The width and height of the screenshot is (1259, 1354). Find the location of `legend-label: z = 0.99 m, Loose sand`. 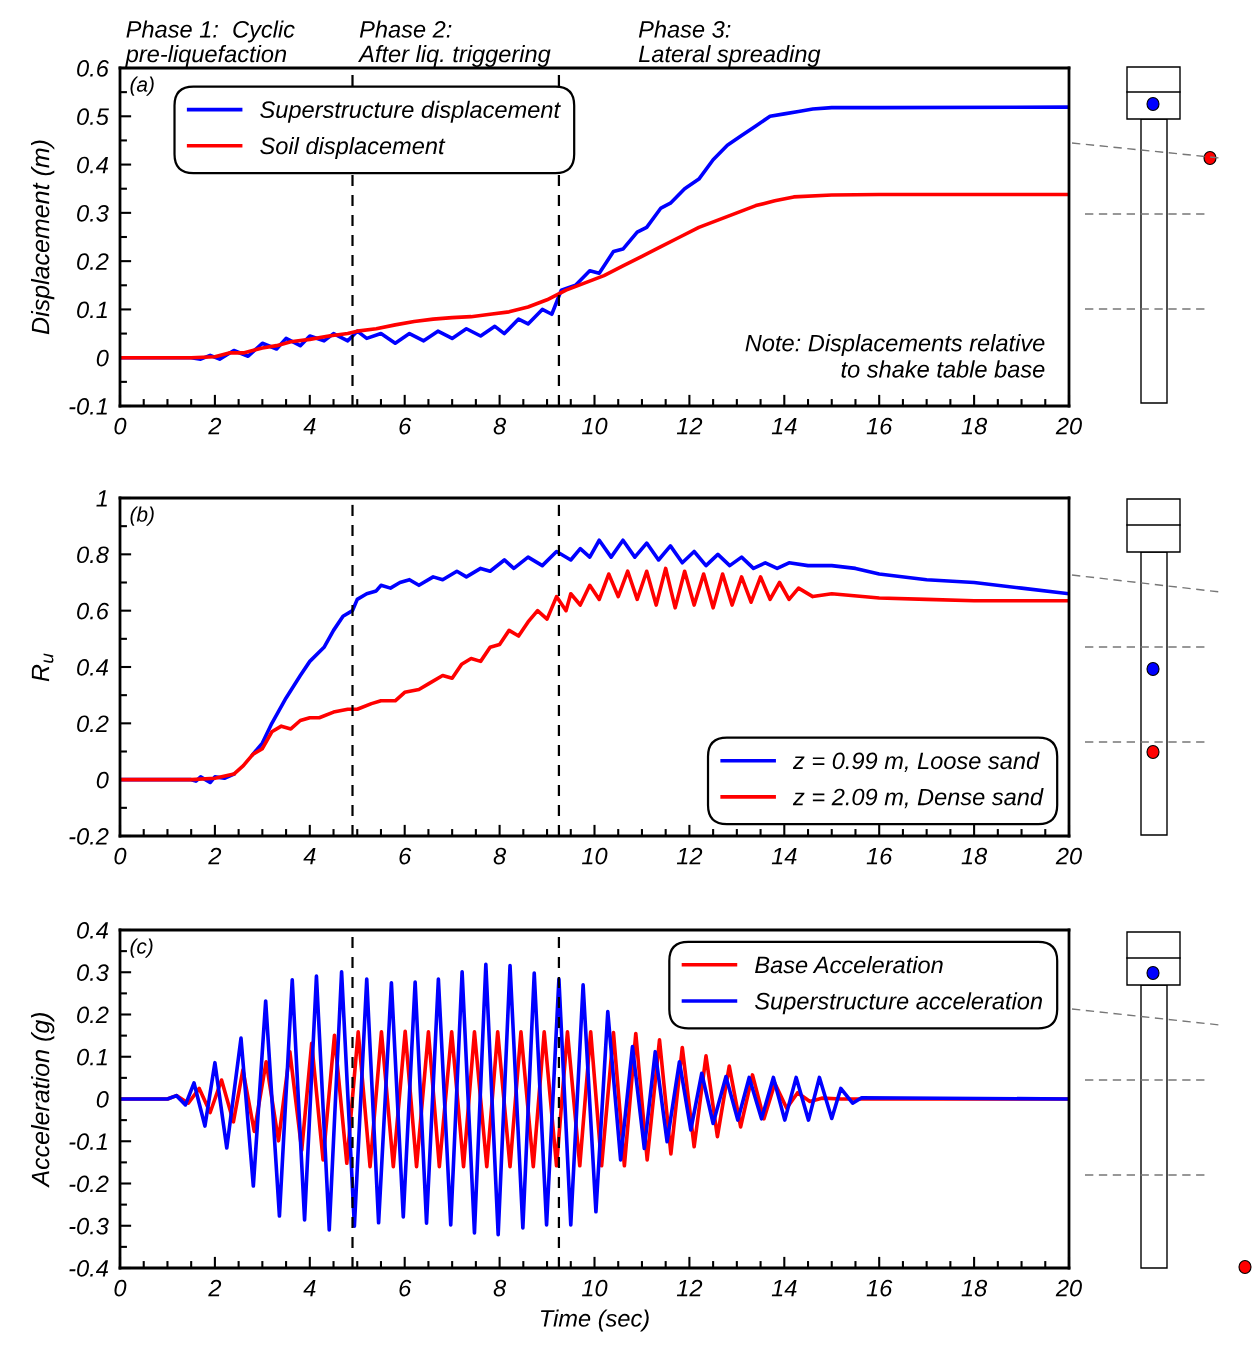

legend-label: z = 0.99 m, Loose sand is located at coordinates (916, 761).